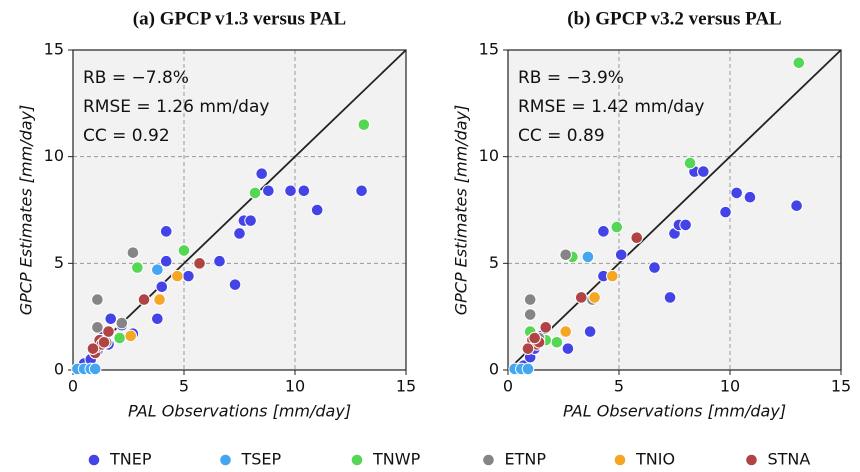 This screenshot has height=472, width=860. I want to click on legend-label: TNEP, so click(130, 459).